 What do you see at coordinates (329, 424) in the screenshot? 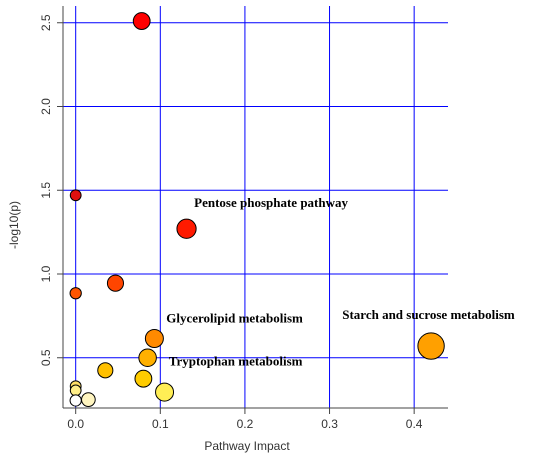
I see `x-tick-label: 0.3` at bounding box center [329, 424].